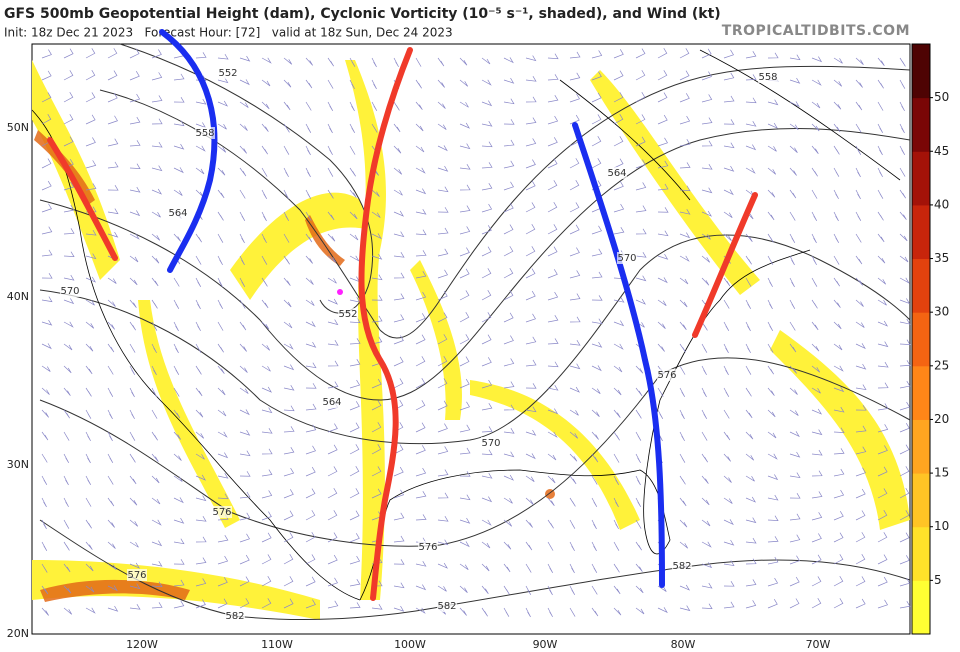  What do you see at coordinates (142, 644) in the screenshot?
I see `lon-label: 120W` at bounding box center [142, 644].